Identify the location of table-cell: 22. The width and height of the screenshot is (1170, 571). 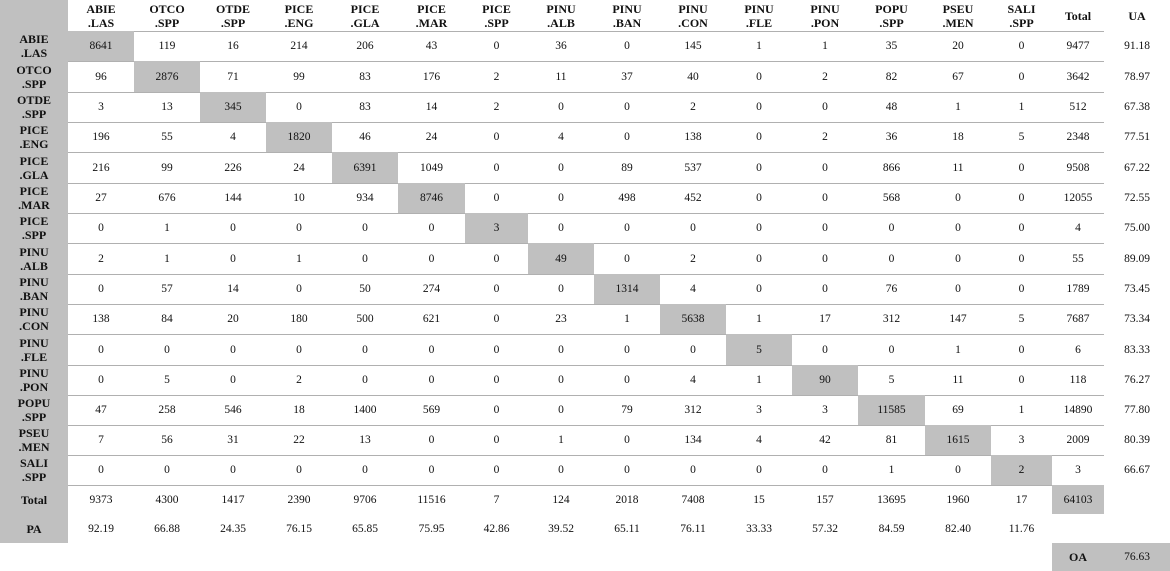
(299, 440).